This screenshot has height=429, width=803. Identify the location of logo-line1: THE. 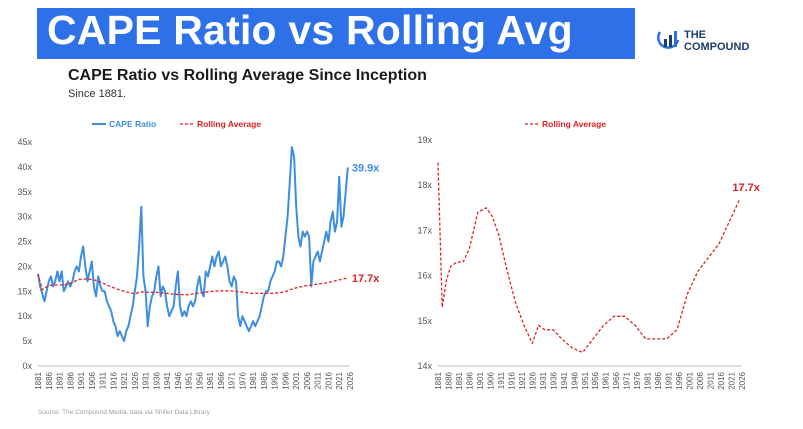
(695, 35).